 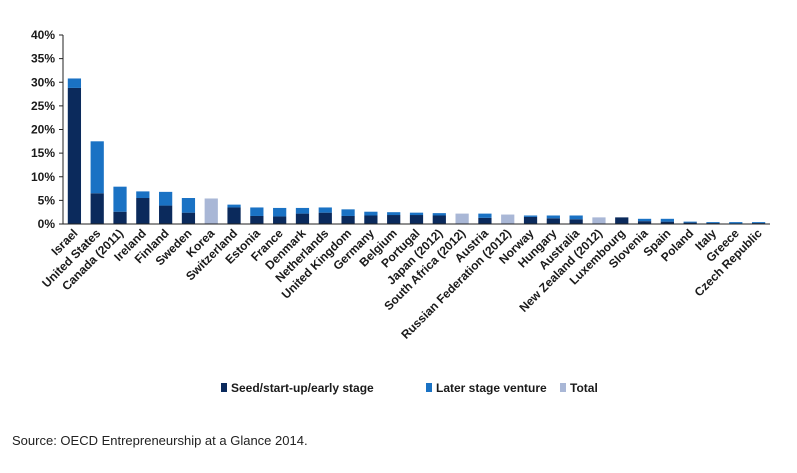 I want to click on y-tick-label: 25%, so click(x=43, y=106).